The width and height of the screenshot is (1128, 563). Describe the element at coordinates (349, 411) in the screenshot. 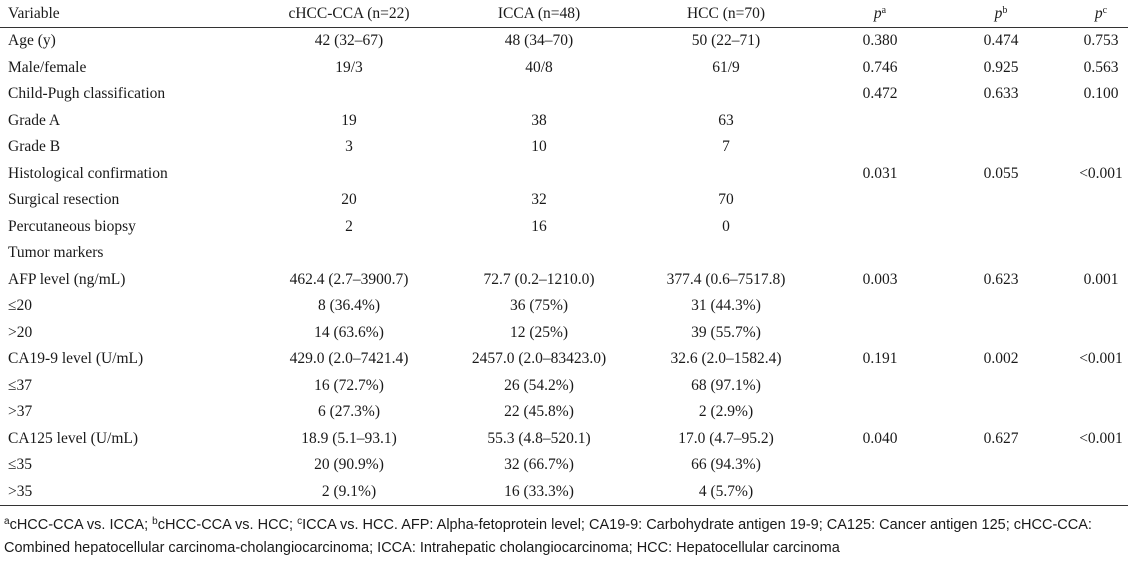

I see `cell-chcc-cca: 6 (27.3%)` at that location.